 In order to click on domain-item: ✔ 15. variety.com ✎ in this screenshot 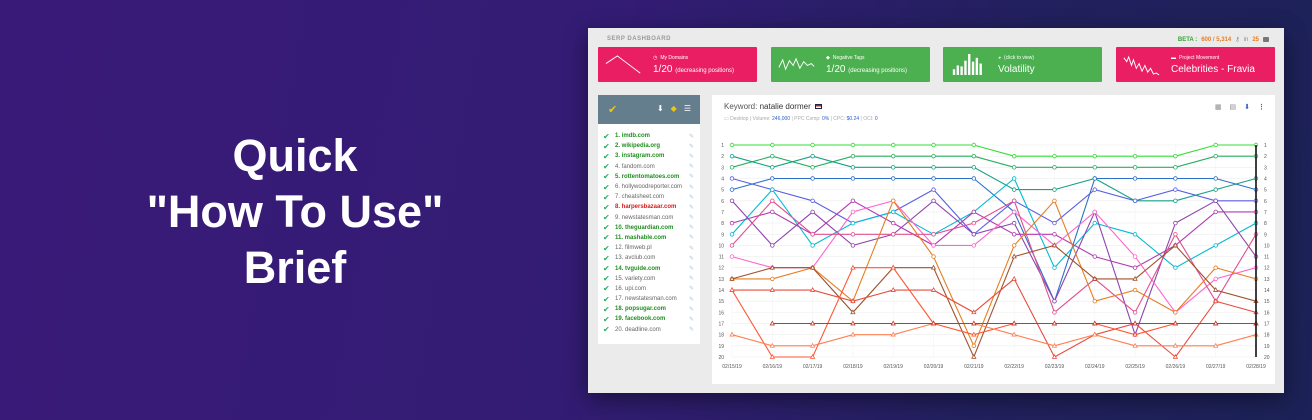, I will do `click(649, 279)`.